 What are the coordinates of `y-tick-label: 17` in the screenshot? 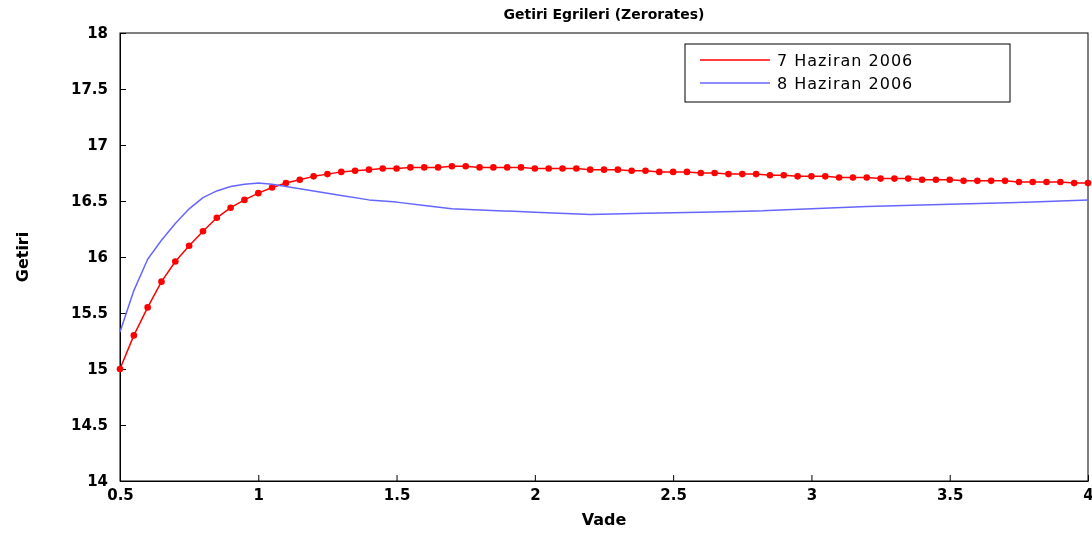 It's located at (97, 145).